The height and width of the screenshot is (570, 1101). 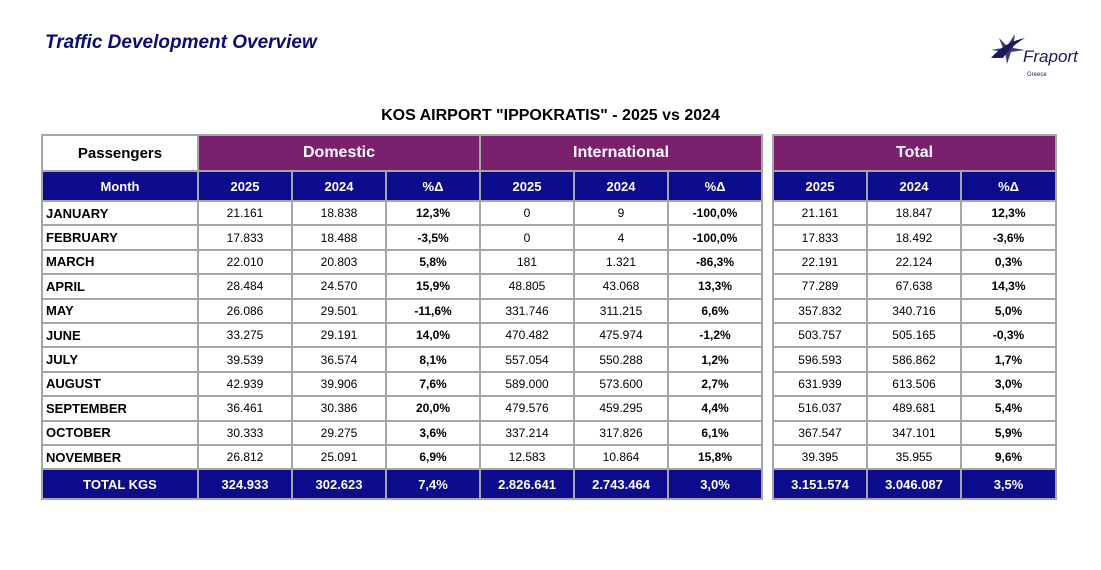 I want to click on value-cell: 331.746, so click(x=527, y=310).